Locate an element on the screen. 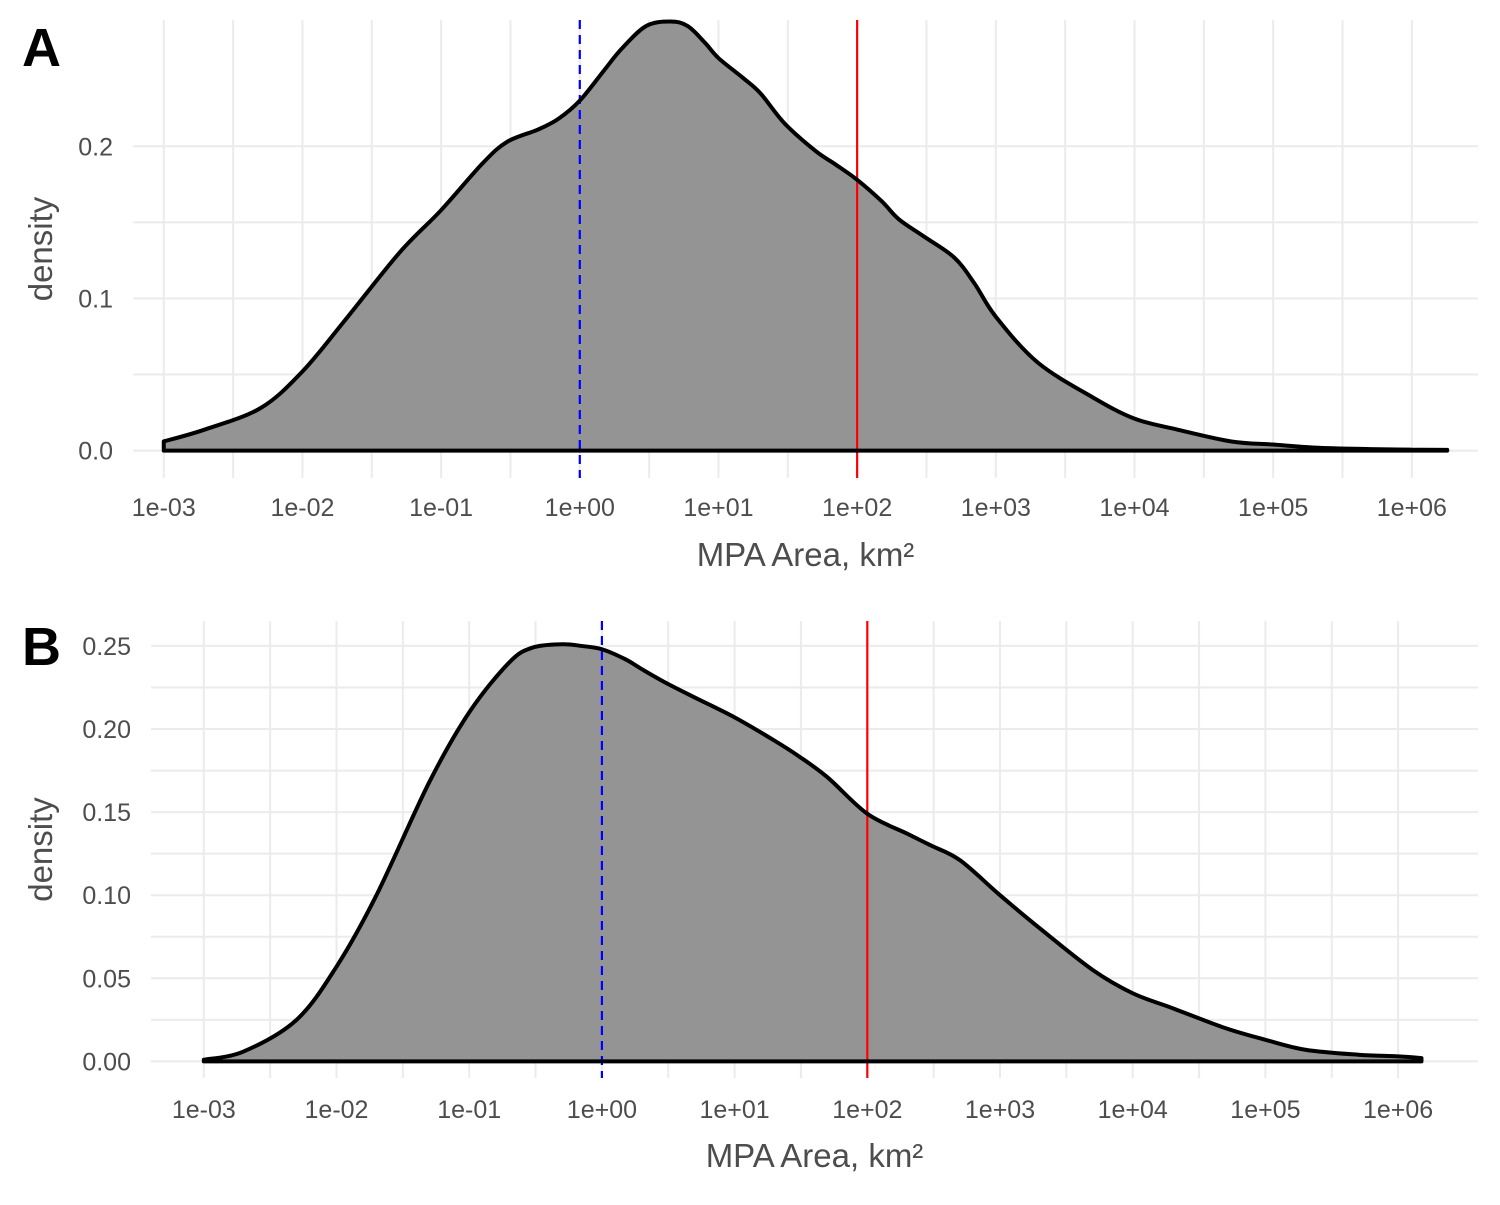  y-tick-label: 0.0 is located at coordinates (95, 452).